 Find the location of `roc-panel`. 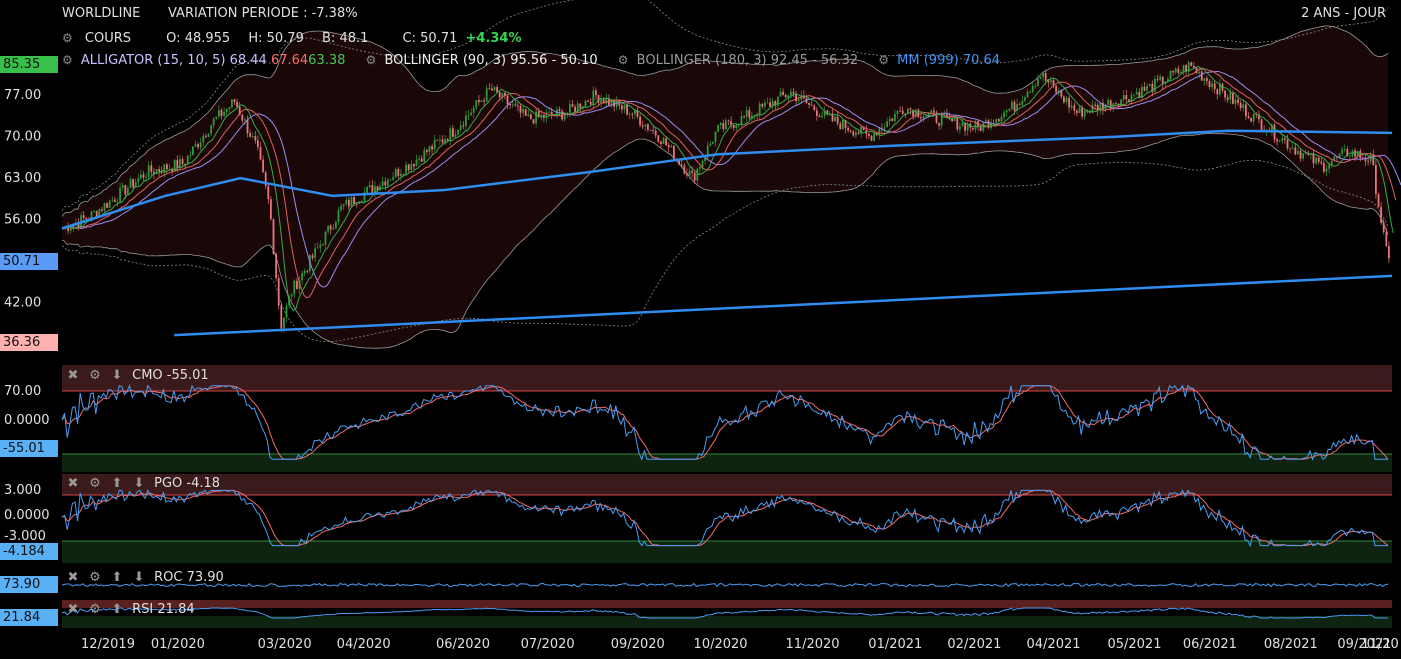

roc-panel is located at coordinates (727, 583).